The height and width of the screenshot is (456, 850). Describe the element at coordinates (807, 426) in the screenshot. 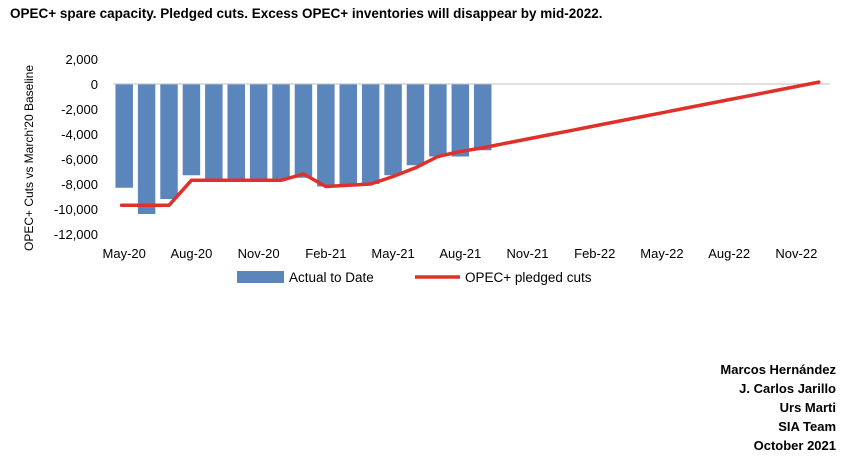

I see `credit-line: SIA Team` at that location.